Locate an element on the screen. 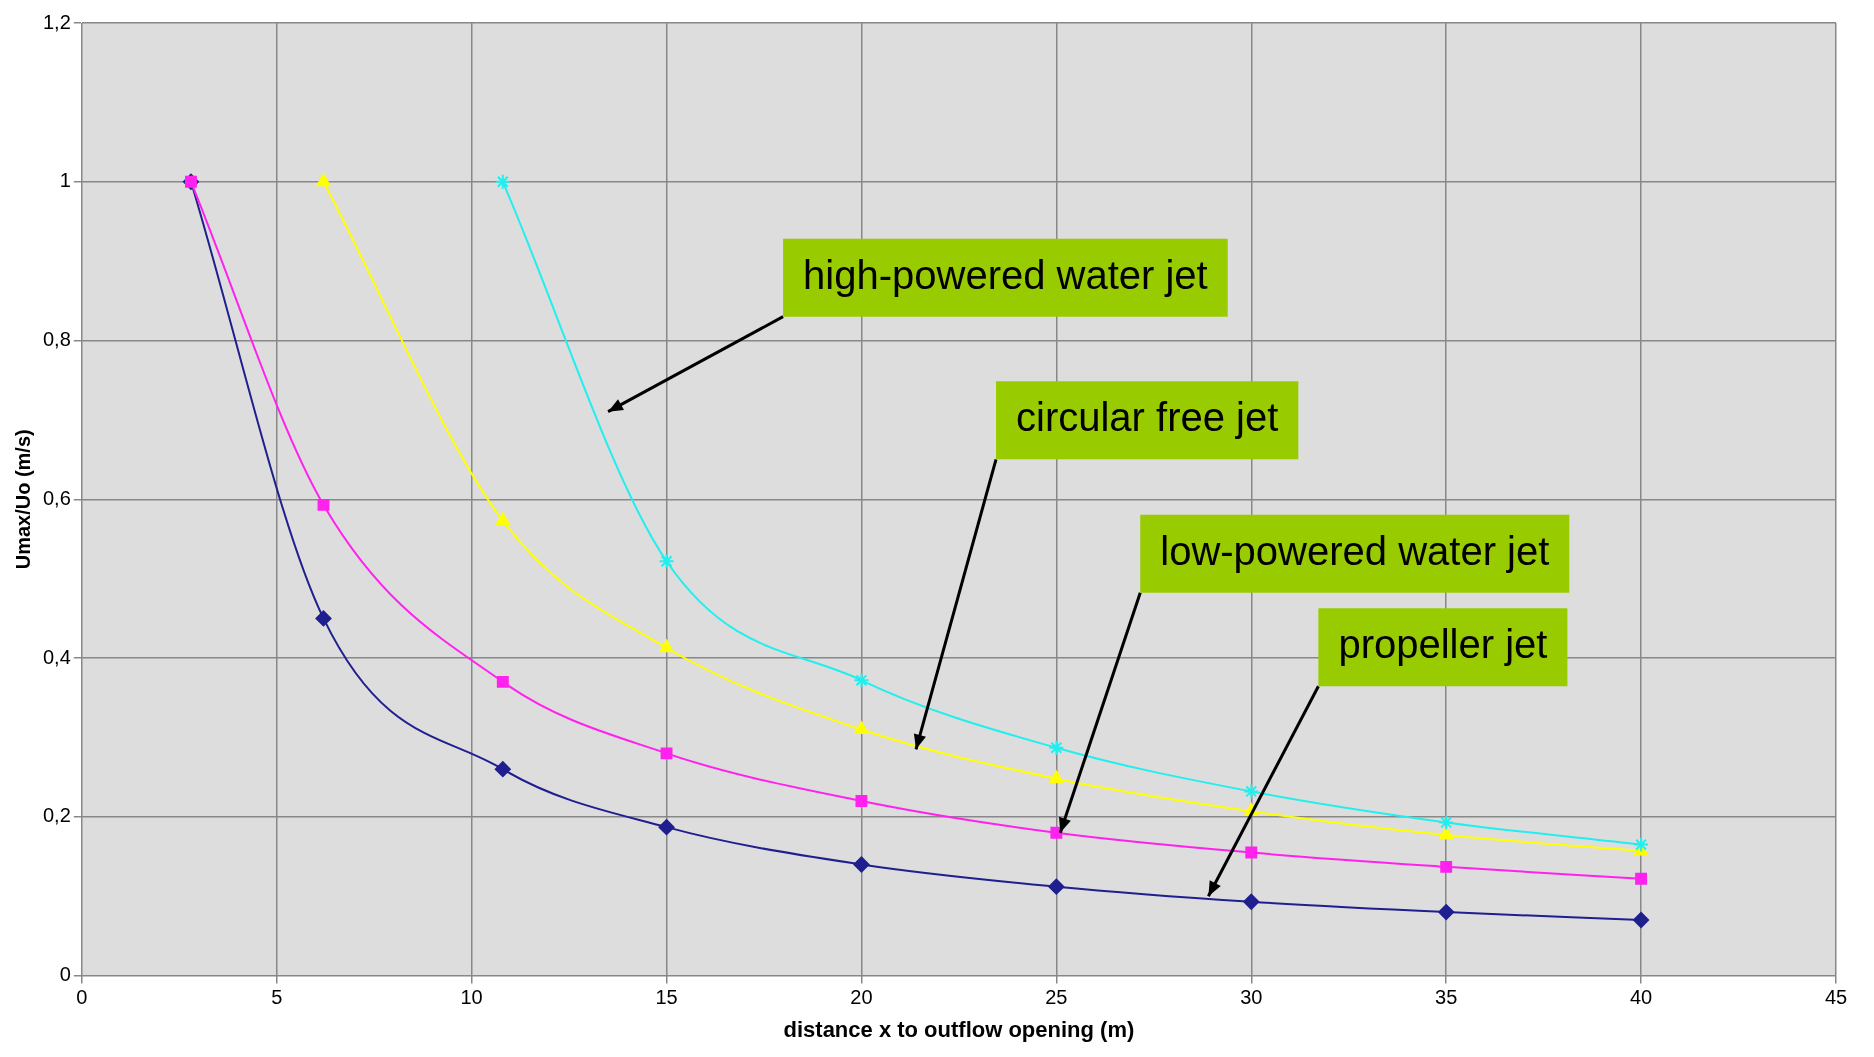 The width and height of the screenshot is (1874, 1057). x-tick-label: 0 is located at coordinates (82, 997).